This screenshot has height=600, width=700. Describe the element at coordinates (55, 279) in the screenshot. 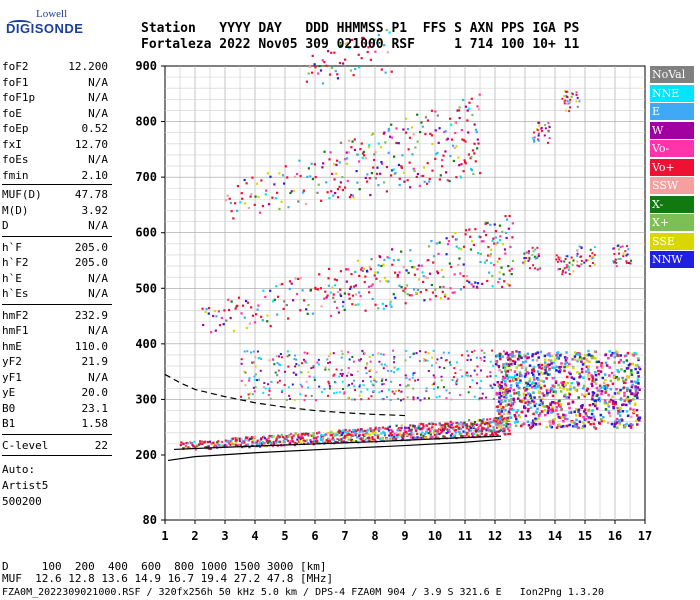

I see `param-he: h`E N/A` at that location.